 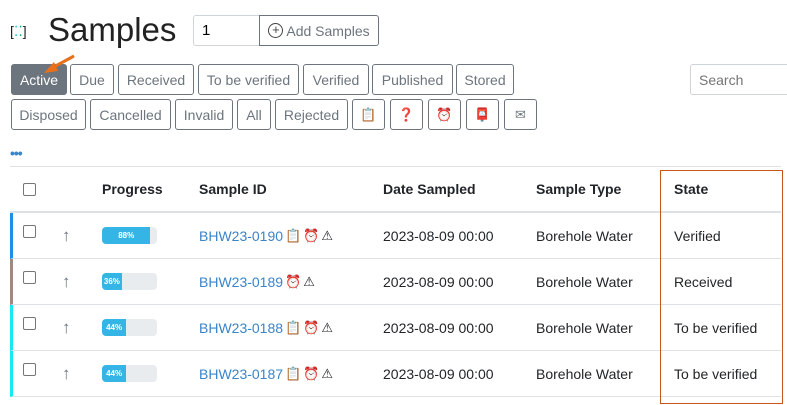 I want to click on filter-active: Active, so click(x=39, y=79).